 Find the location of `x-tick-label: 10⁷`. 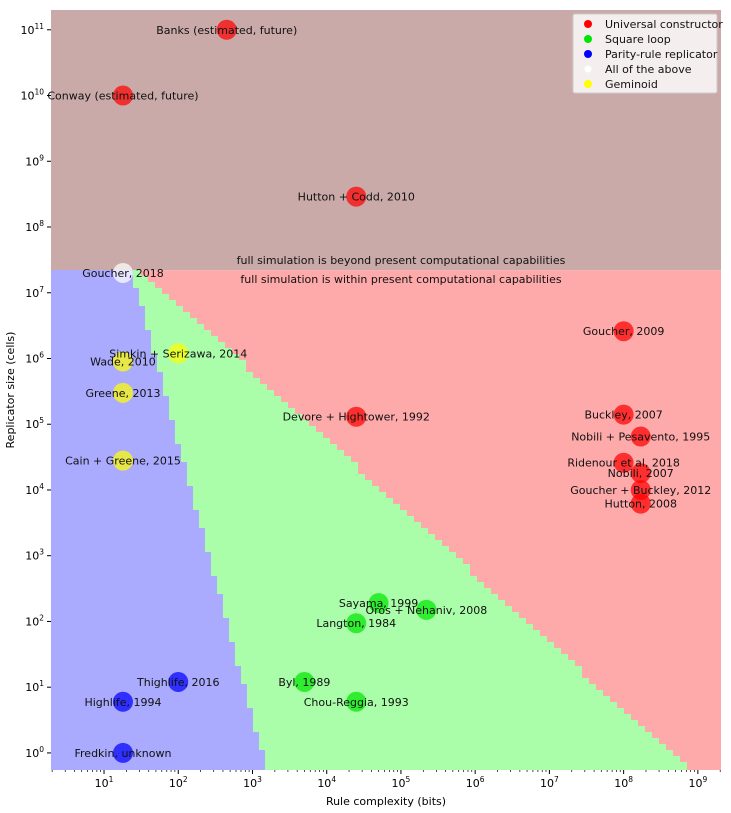

x-tick-label: 10⁷ is located at coordinates (549, 782).